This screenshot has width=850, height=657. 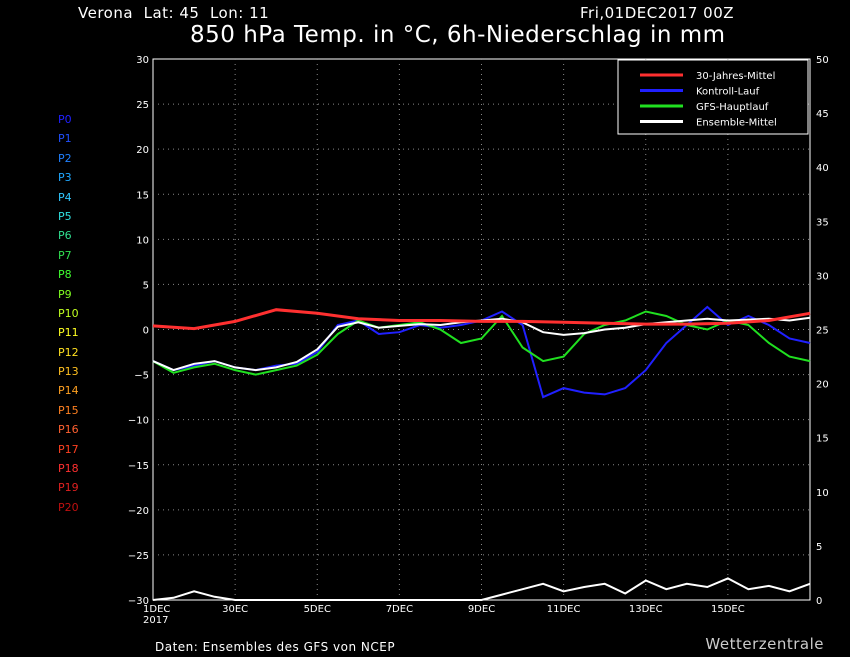 What do you see at coordinates (728, 92) in the screenshot?
I see `legend-label: Kontroll-Lauf` at bounding box center [728, 92].